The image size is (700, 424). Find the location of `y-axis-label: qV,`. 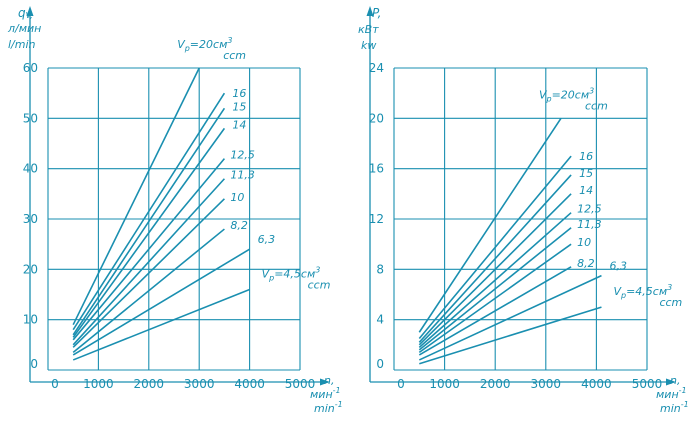

y-axis-label: qV, is located at coordinates (25, 13).